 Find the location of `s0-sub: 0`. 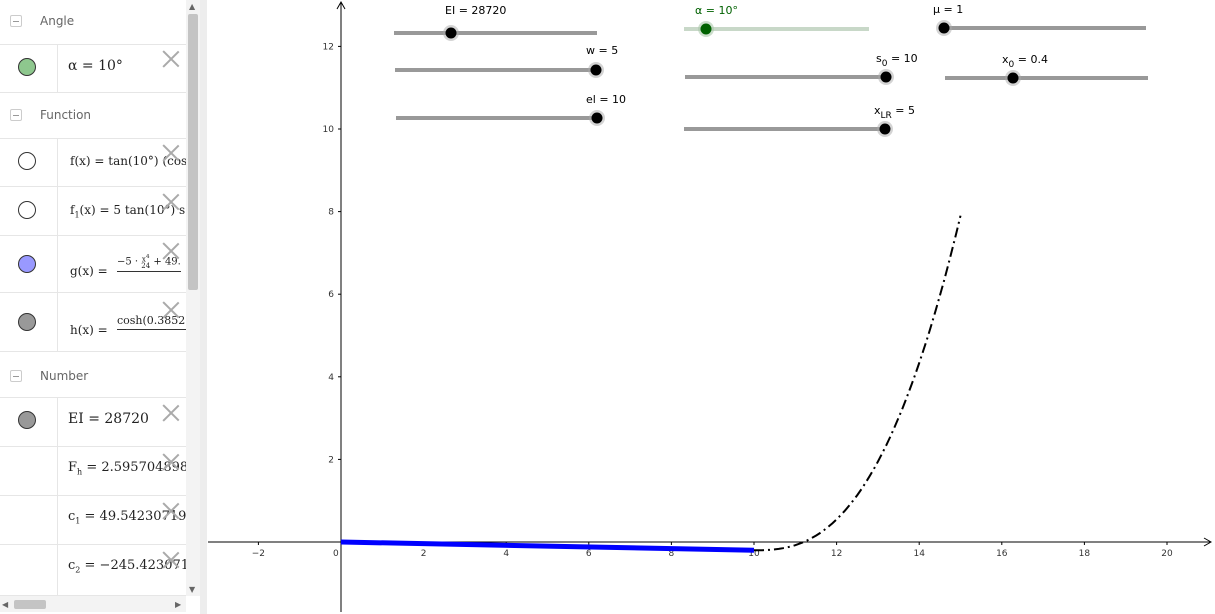

s0-sub: 0 is located at coordinates (885, 64).